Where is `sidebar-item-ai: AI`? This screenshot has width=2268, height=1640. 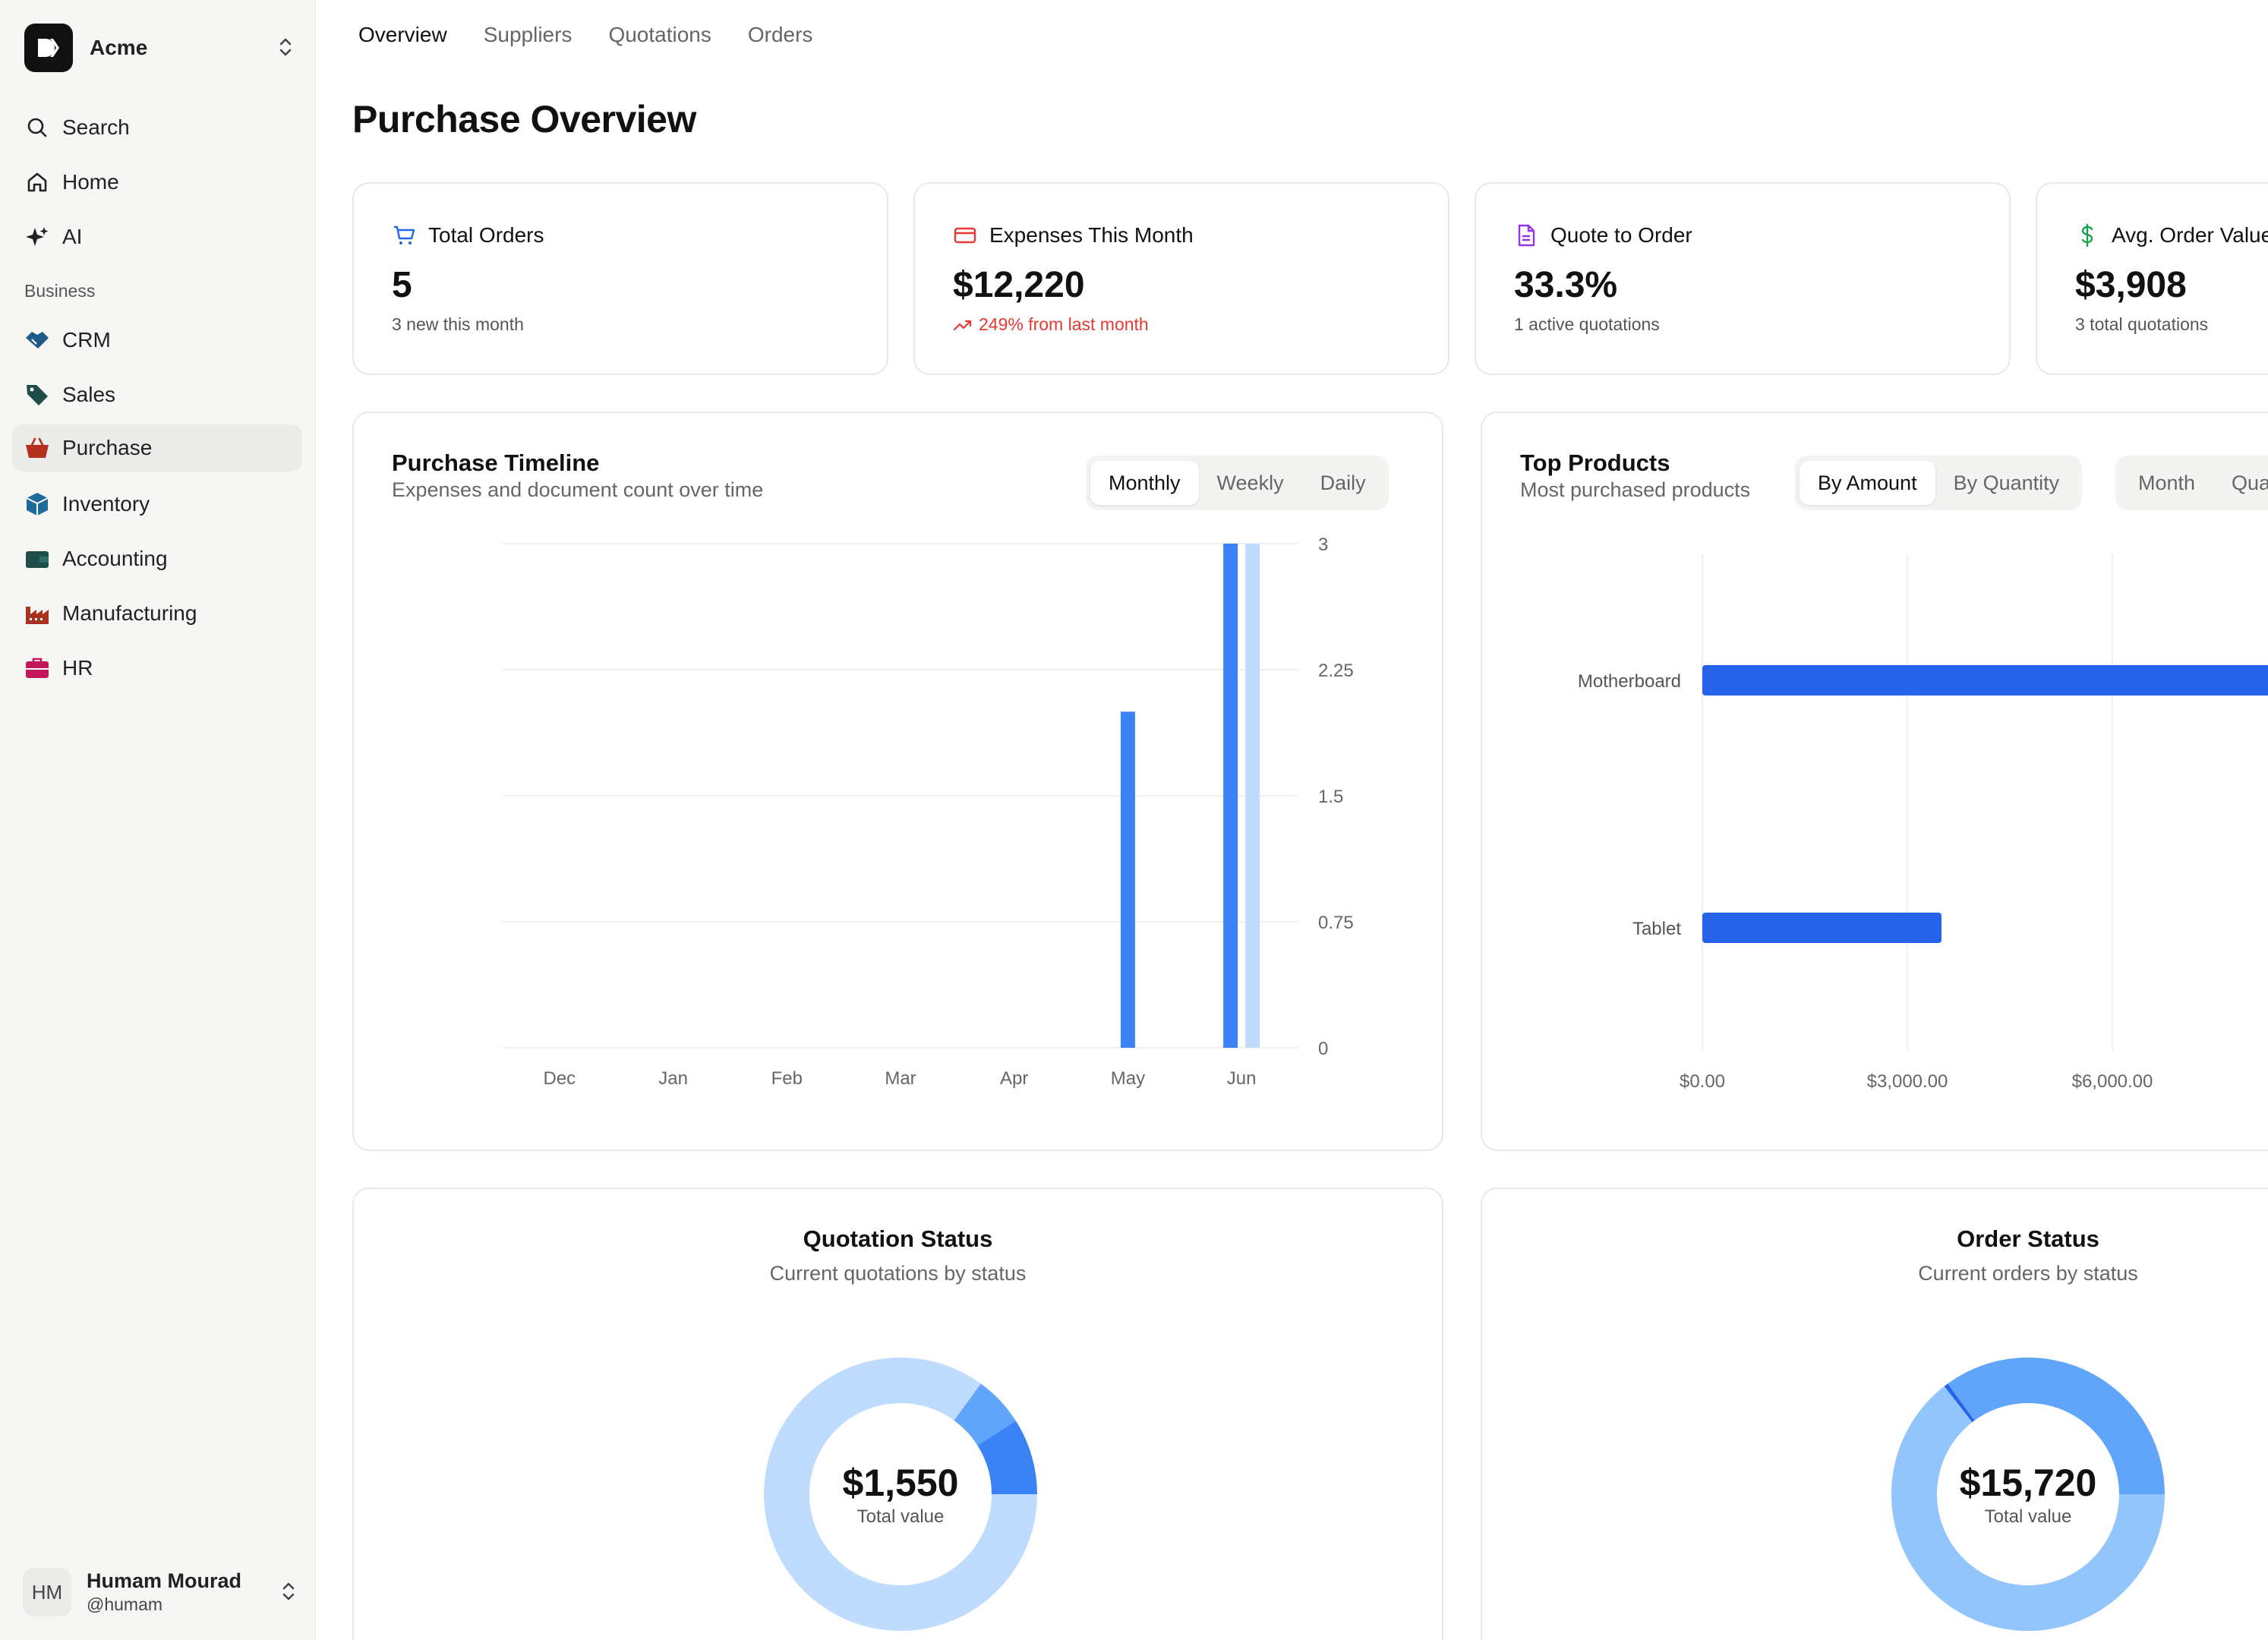
sidebar-item-ai: AI is located at coordinates (157, 237).